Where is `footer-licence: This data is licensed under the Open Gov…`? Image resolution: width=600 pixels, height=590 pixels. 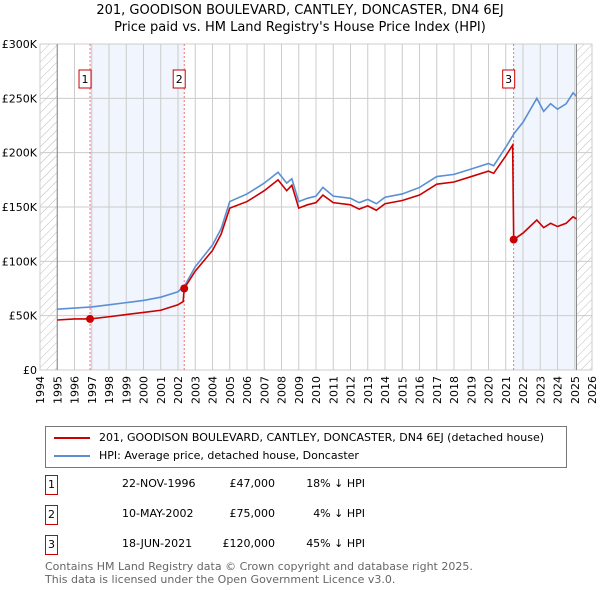
footer-licence: This data is licensed under the Open Gov… is located at coordinates (220, 579).